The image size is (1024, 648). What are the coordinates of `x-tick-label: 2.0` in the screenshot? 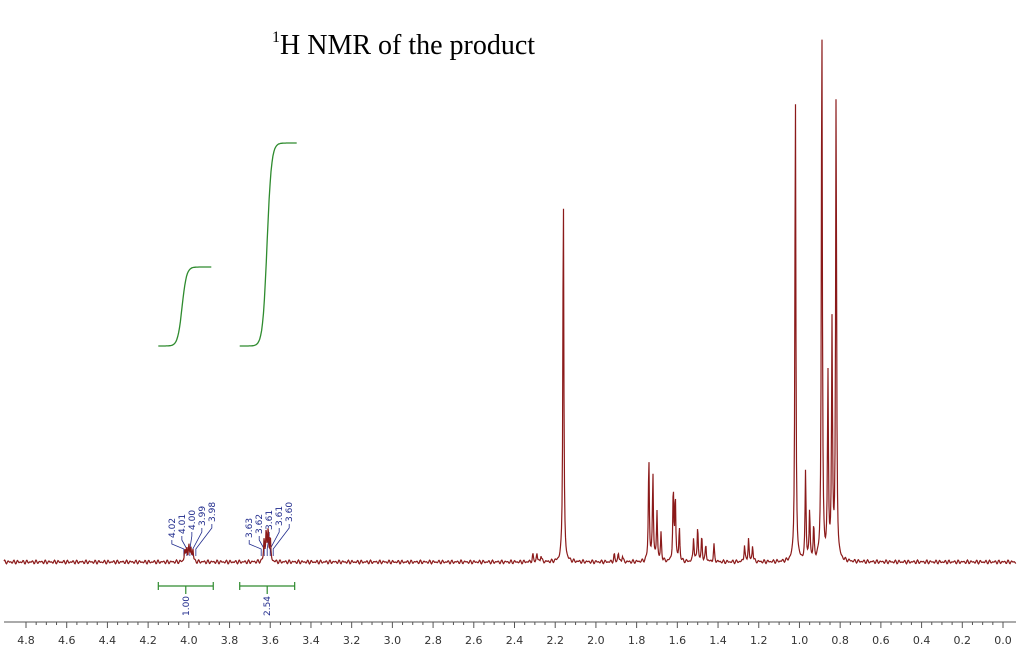 It's located at (596, 640).